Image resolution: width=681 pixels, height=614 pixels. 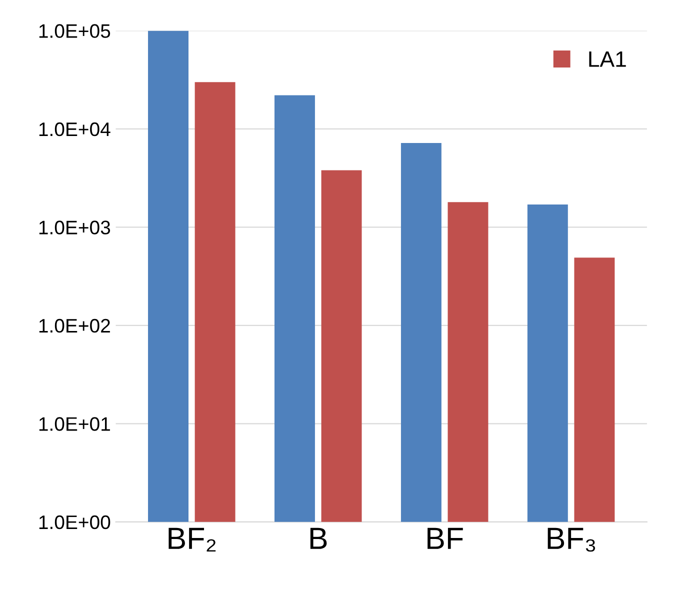 I want to click on y-tick-label: 1.0E+04, so click(x=74, y=129).